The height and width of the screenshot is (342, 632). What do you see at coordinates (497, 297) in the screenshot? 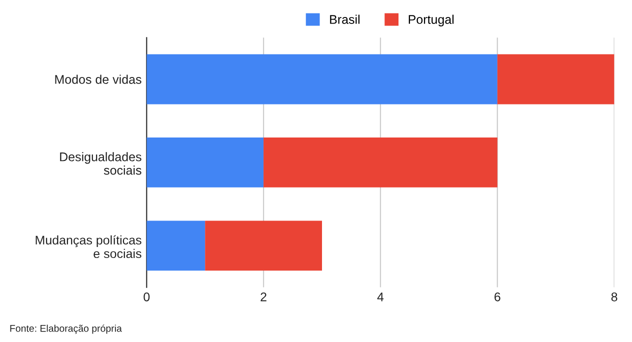
I see `x-tick-label: 6` at bounding box center [497, 297].